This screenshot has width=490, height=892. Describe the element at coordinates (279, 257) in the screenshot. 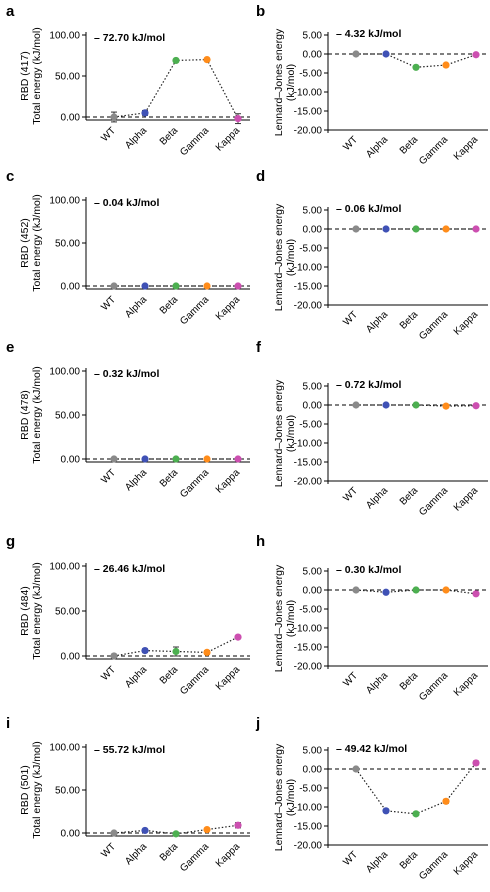

I see `y-axis-label-d: Lennard–Jones energy` at that location.